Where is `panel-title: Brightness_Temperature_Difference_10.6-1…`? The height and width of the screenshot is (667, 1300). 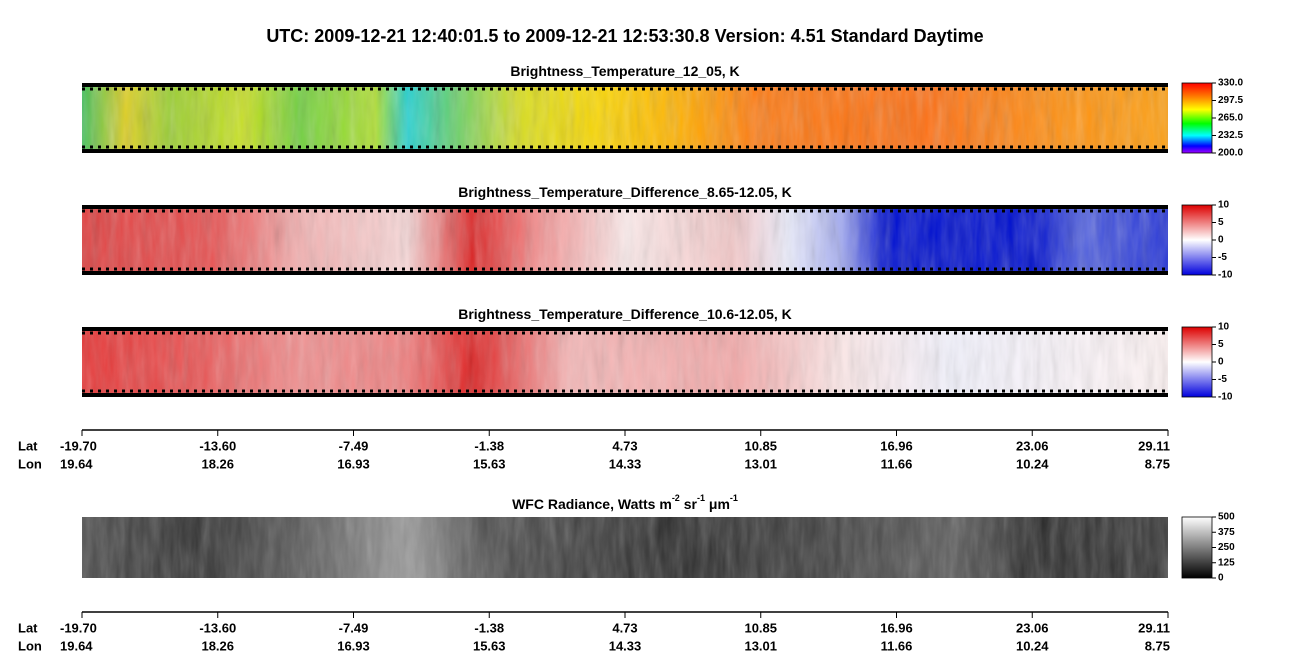
panel-title: Brightness_Temperature_Difference_10.6-1… is located at coordinates (625, 314).